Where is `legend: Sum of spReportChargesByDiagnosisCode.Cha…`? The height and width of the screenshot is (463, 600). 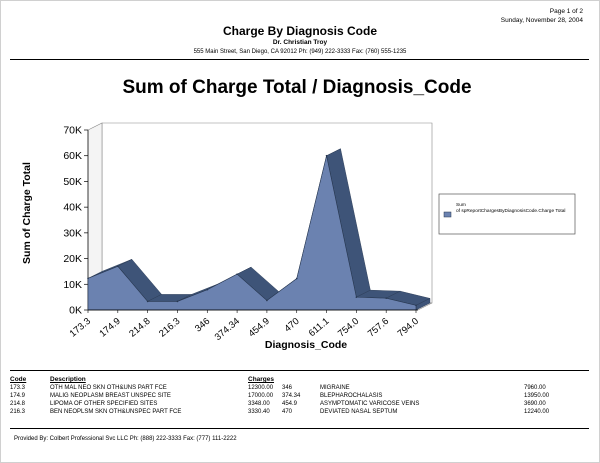 legend: Sum of spReportChargesByDiagnosisCode.Cha… is located at coordinates (507, 214).